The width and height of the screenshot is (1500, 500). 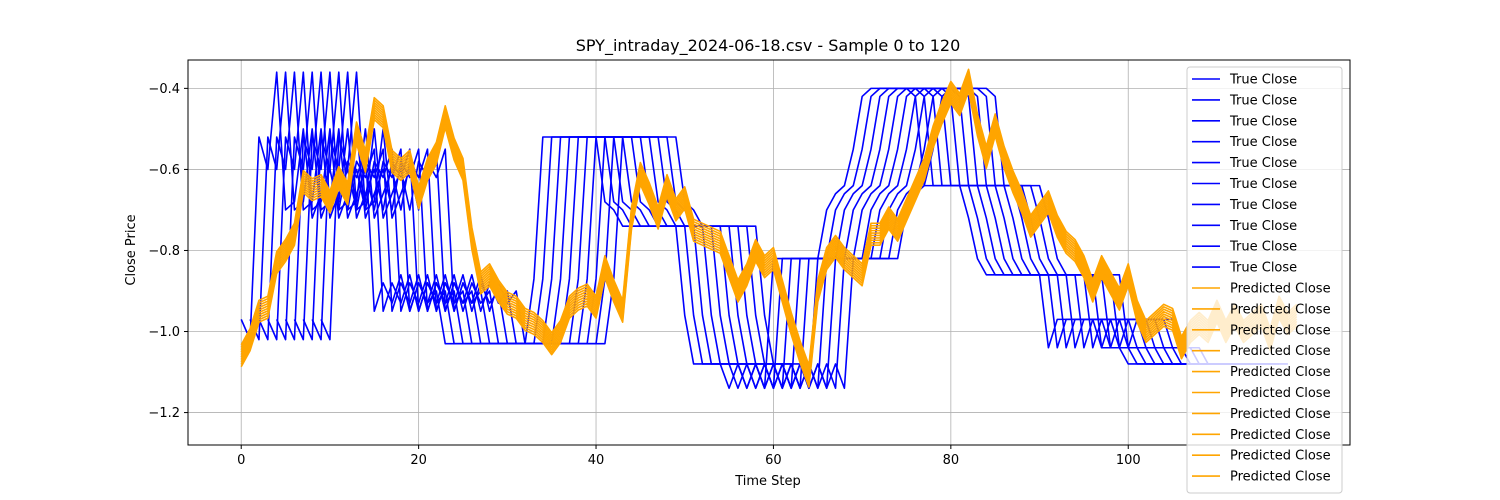 I want to click on y-tick-label-2: −0.8, so click(x=164, y=251).